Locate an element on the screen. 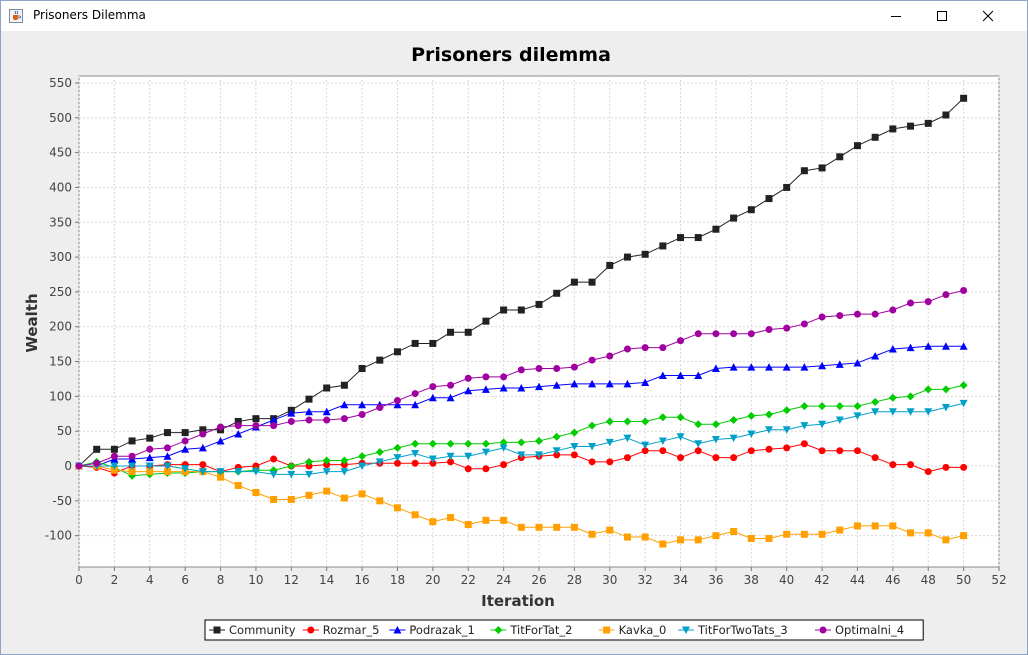 The image size is (1028, 655). minimize-button is located at coordinates (896, 16).